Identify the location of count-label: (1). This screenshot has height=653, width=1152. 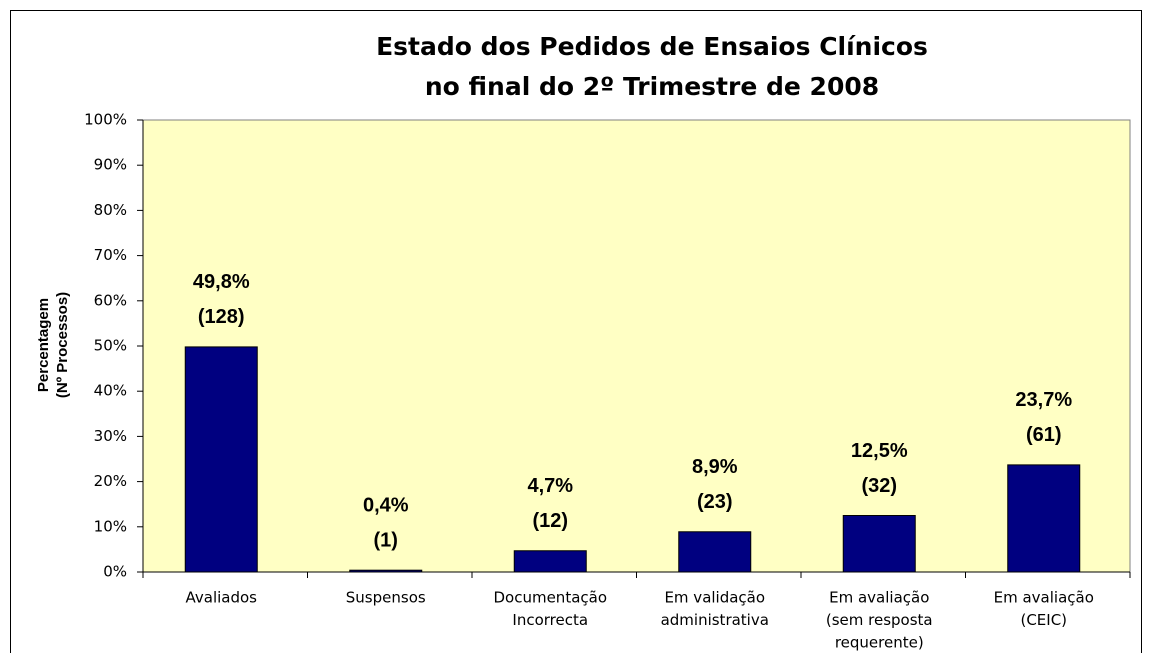
(386, 540).